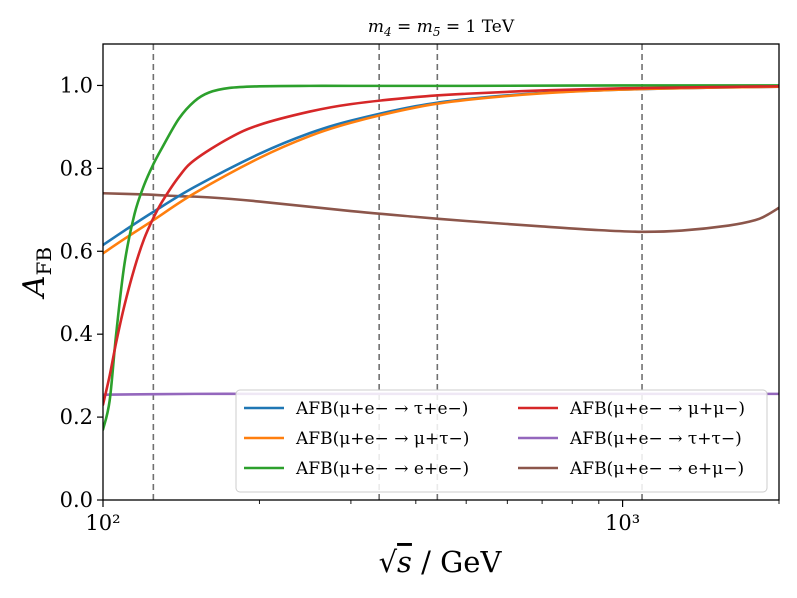 The image size is (797, 598). Describe the element at coordinates (382, 469) in the screenshot. I see `legend-label: AFB(μ+e− → e+e−)` at that location.